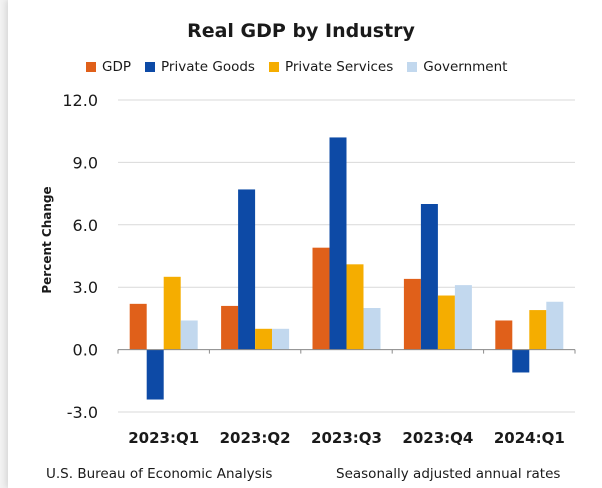  What do you see at coordinates (273, 67) in the screenshot?
I see `legend-swatch-private-services` at bounding box center [273, 67].